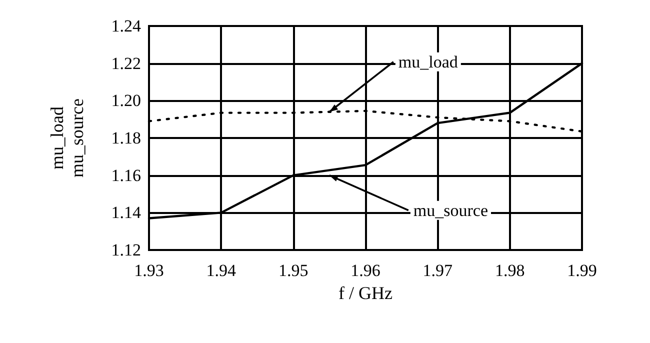 The width and height of the screenshot is (650, 343). I want to click on y-tick-label: 1.18, so click(126, 138).